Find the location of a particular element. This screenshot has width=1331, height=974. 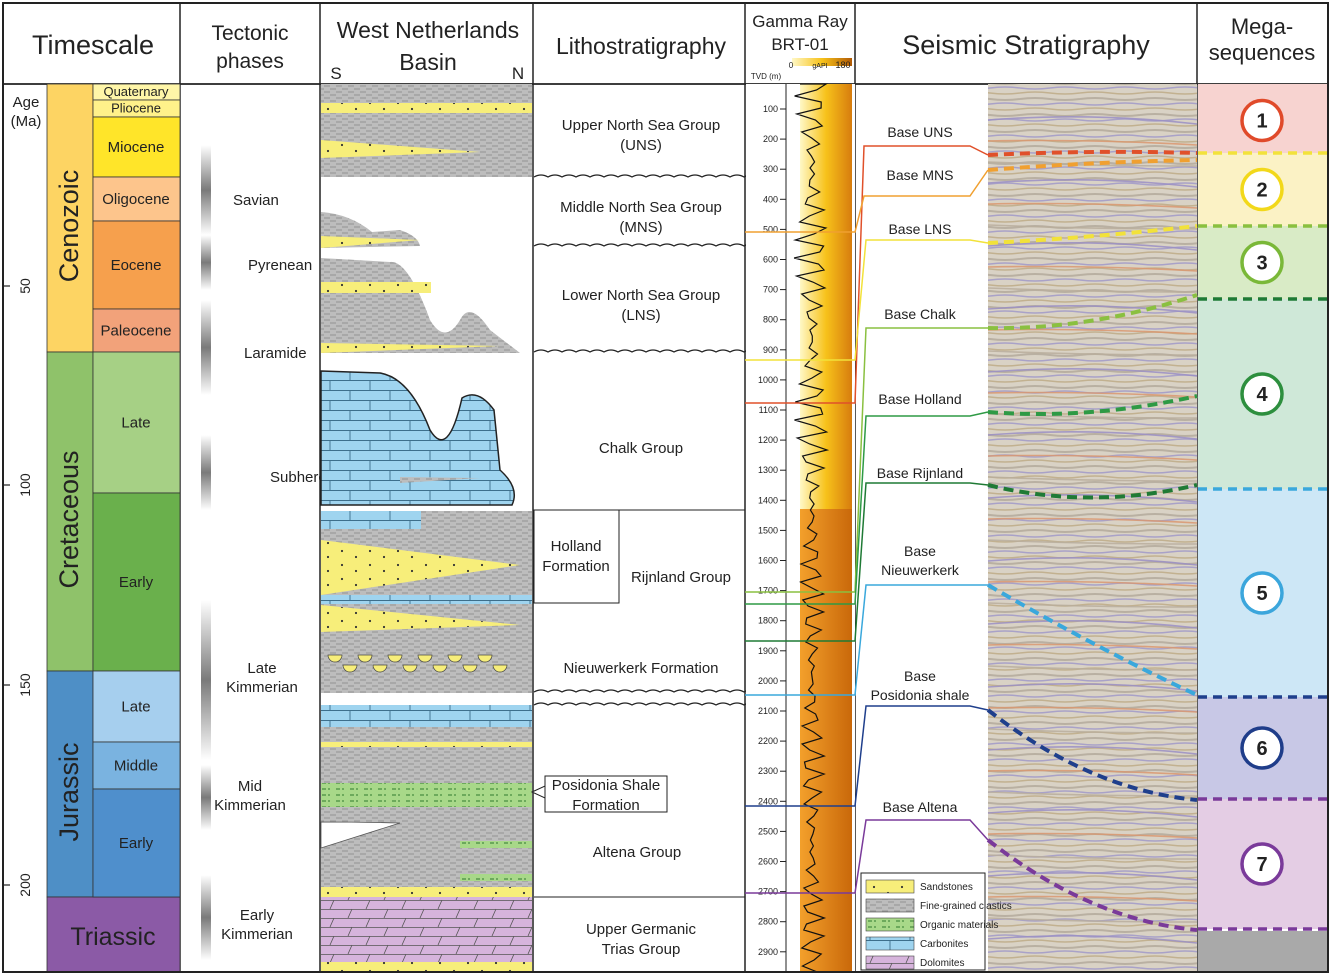

basin-header: Basin is located at coordinates (428, 62).